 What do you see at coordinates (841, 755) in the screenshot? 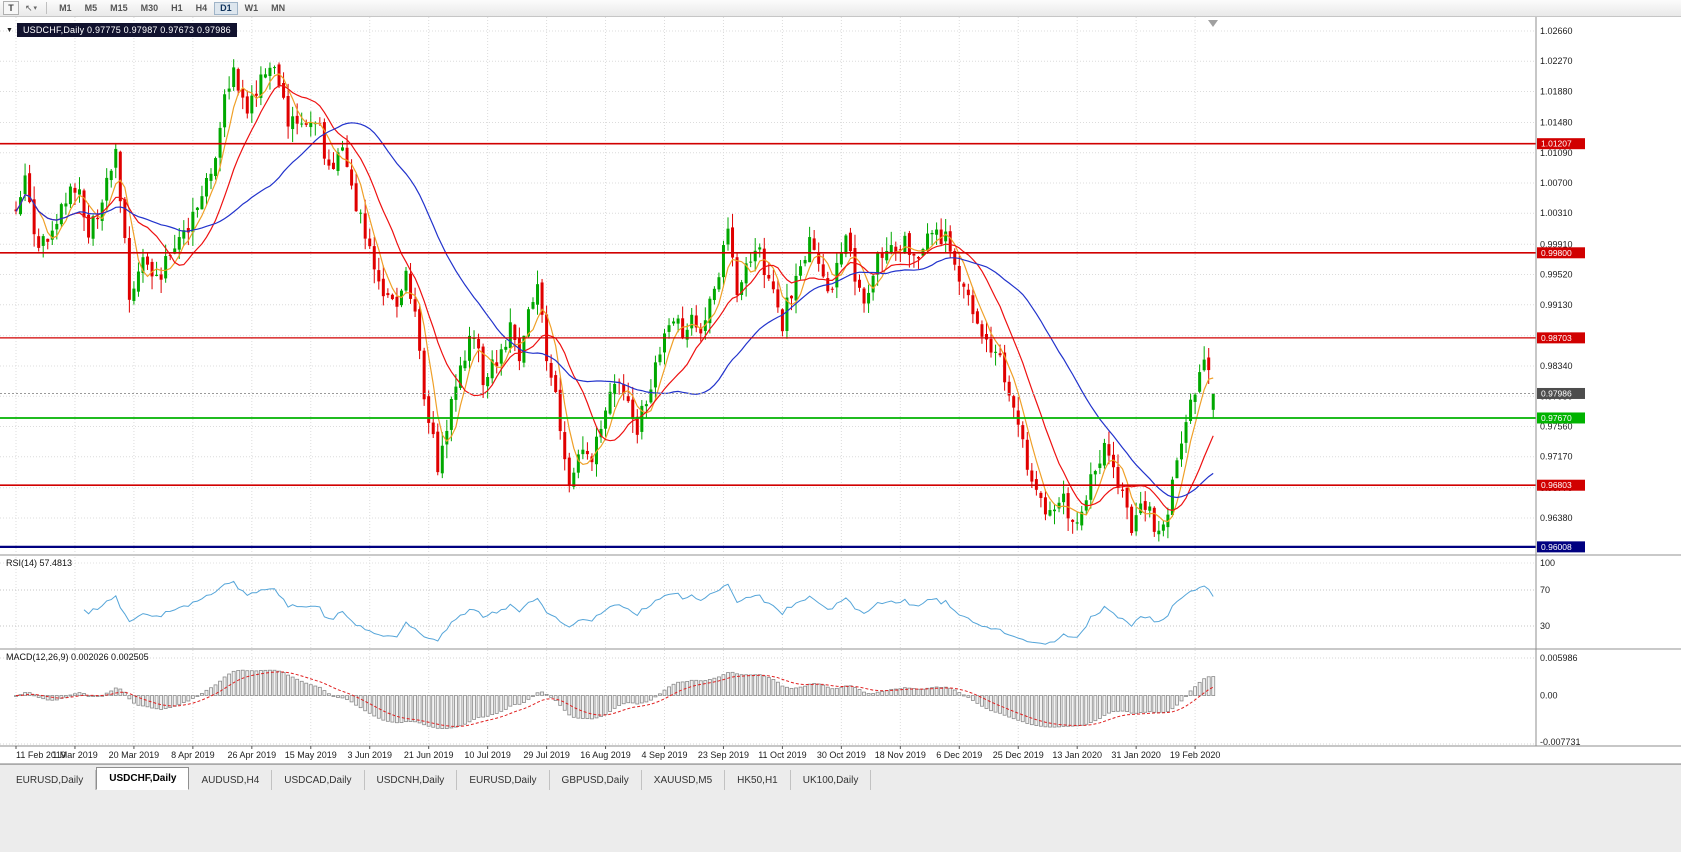
I see `svg-text: 30 Oct 2019` at bounding box center [841, 755].